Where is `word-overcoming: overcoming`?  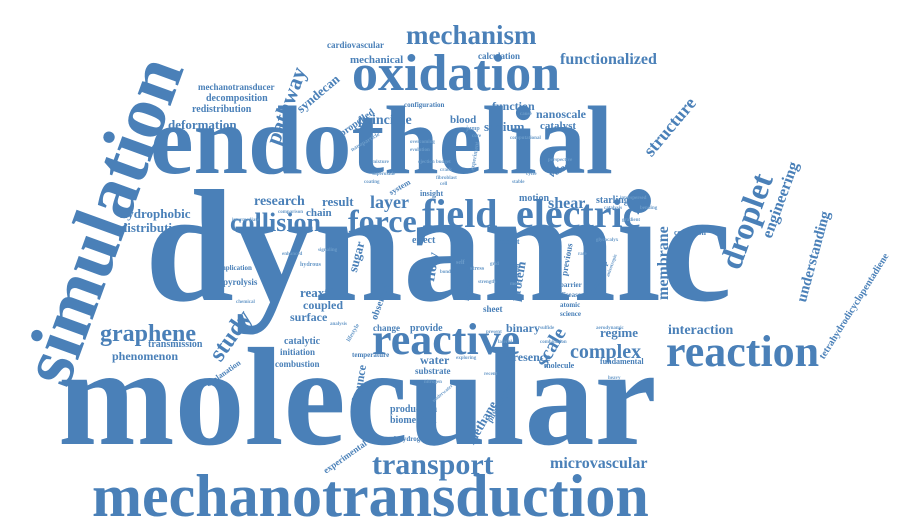 word-overcoming: overcoming is located at coordinates (422, 142).